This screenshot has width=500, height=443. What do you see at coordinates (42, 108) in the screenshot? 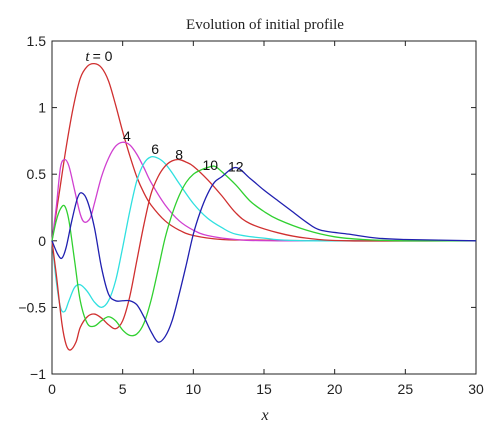
I see `y-tick-label: 1` at bounding box center [42, 108].